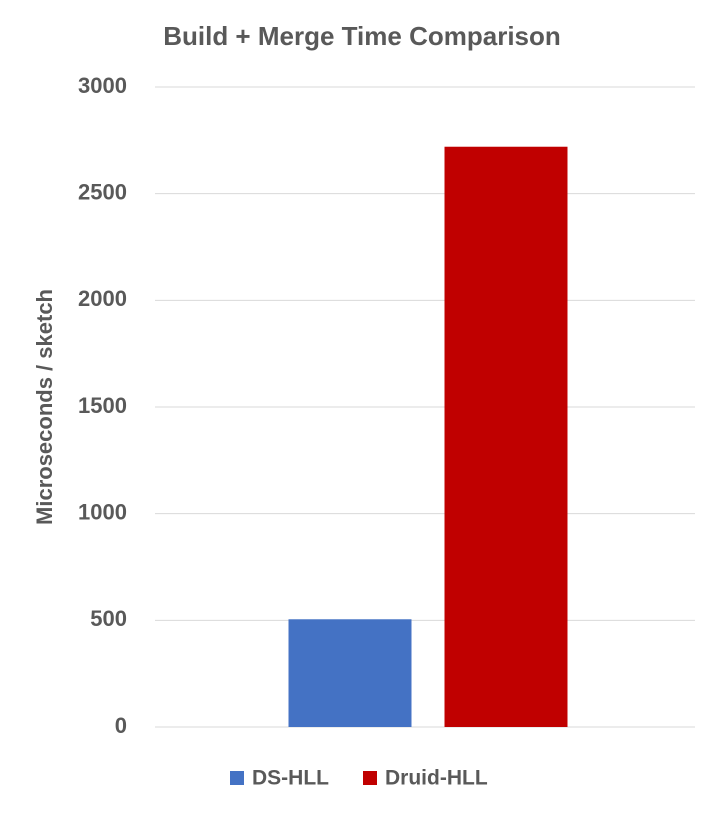 This screenshot has height=814, width=725. Describe the element at coordinates (102, 511) in the screenshot. I see `y-tick-label: 1000` at that location.